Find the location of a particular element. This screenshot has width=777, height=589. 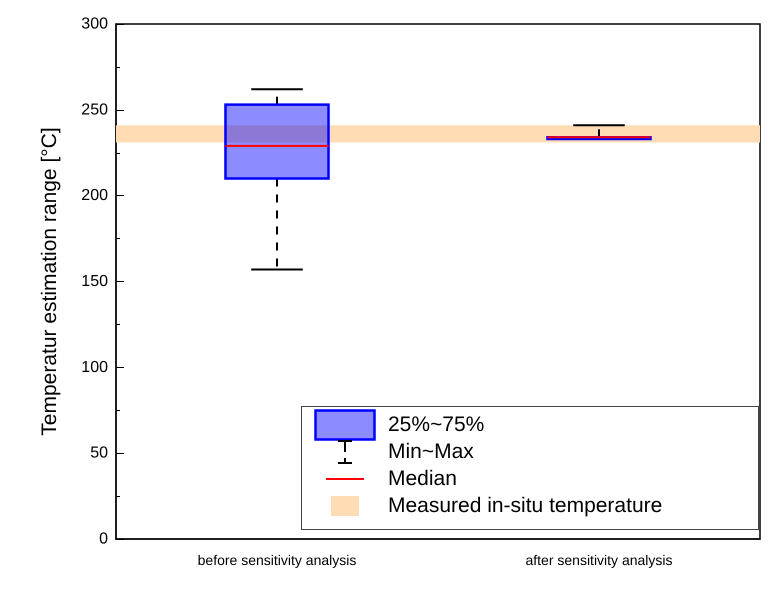

annotation: Min~Max is located at coordinates (431, 452).